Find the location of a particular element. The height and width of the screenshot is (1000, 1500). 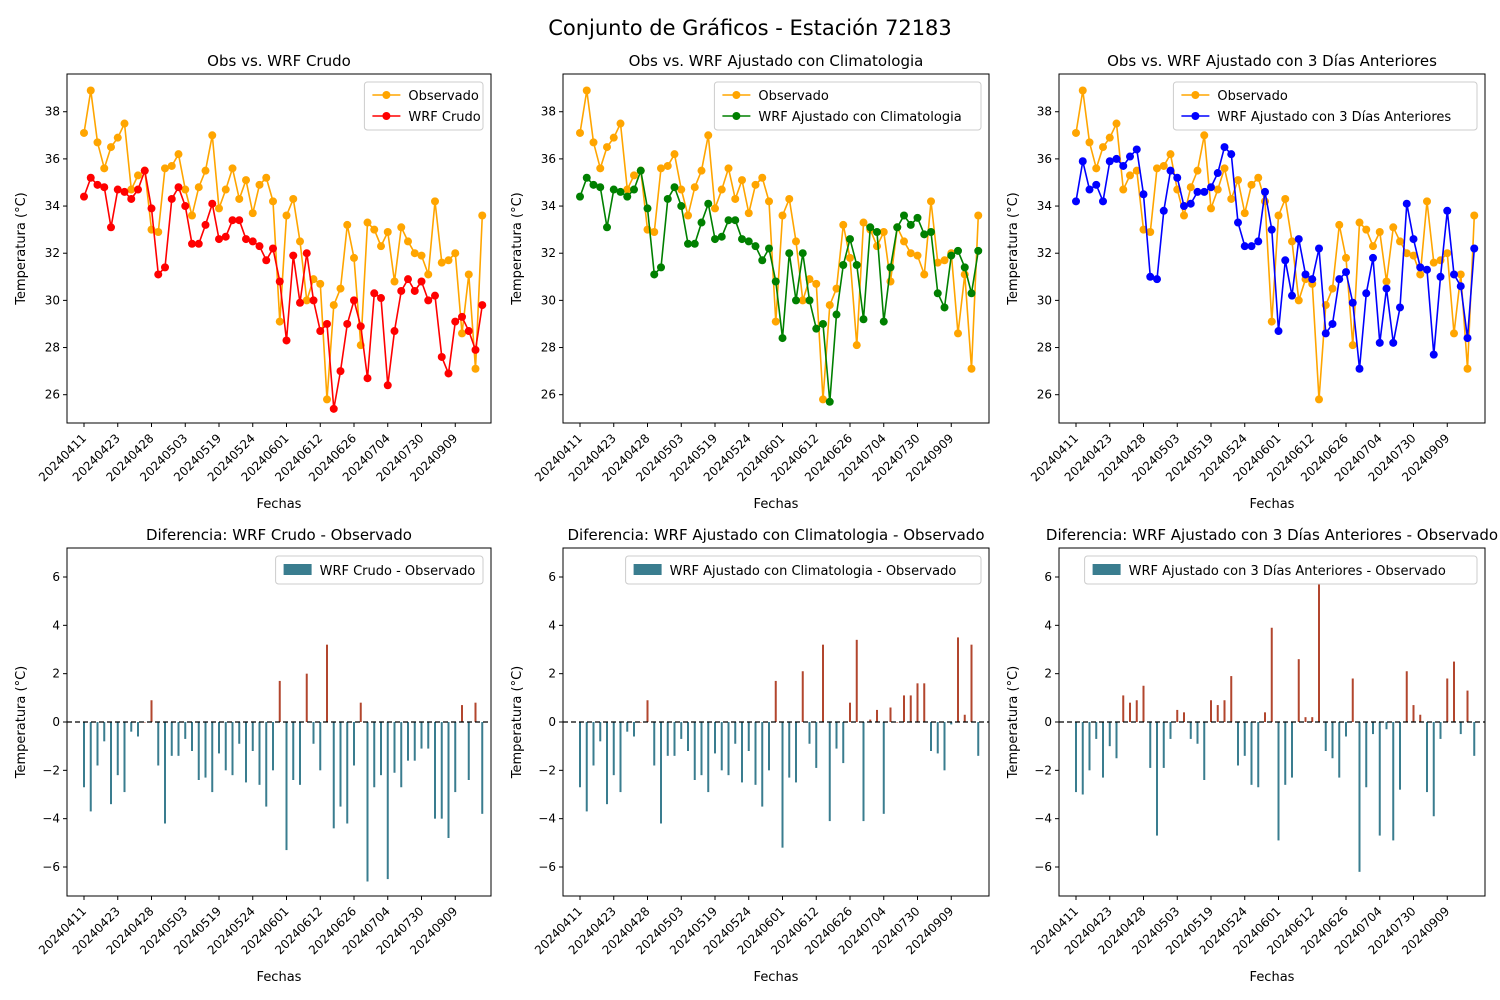

y-tick-label: 4 is located at coordinates (552, 625).